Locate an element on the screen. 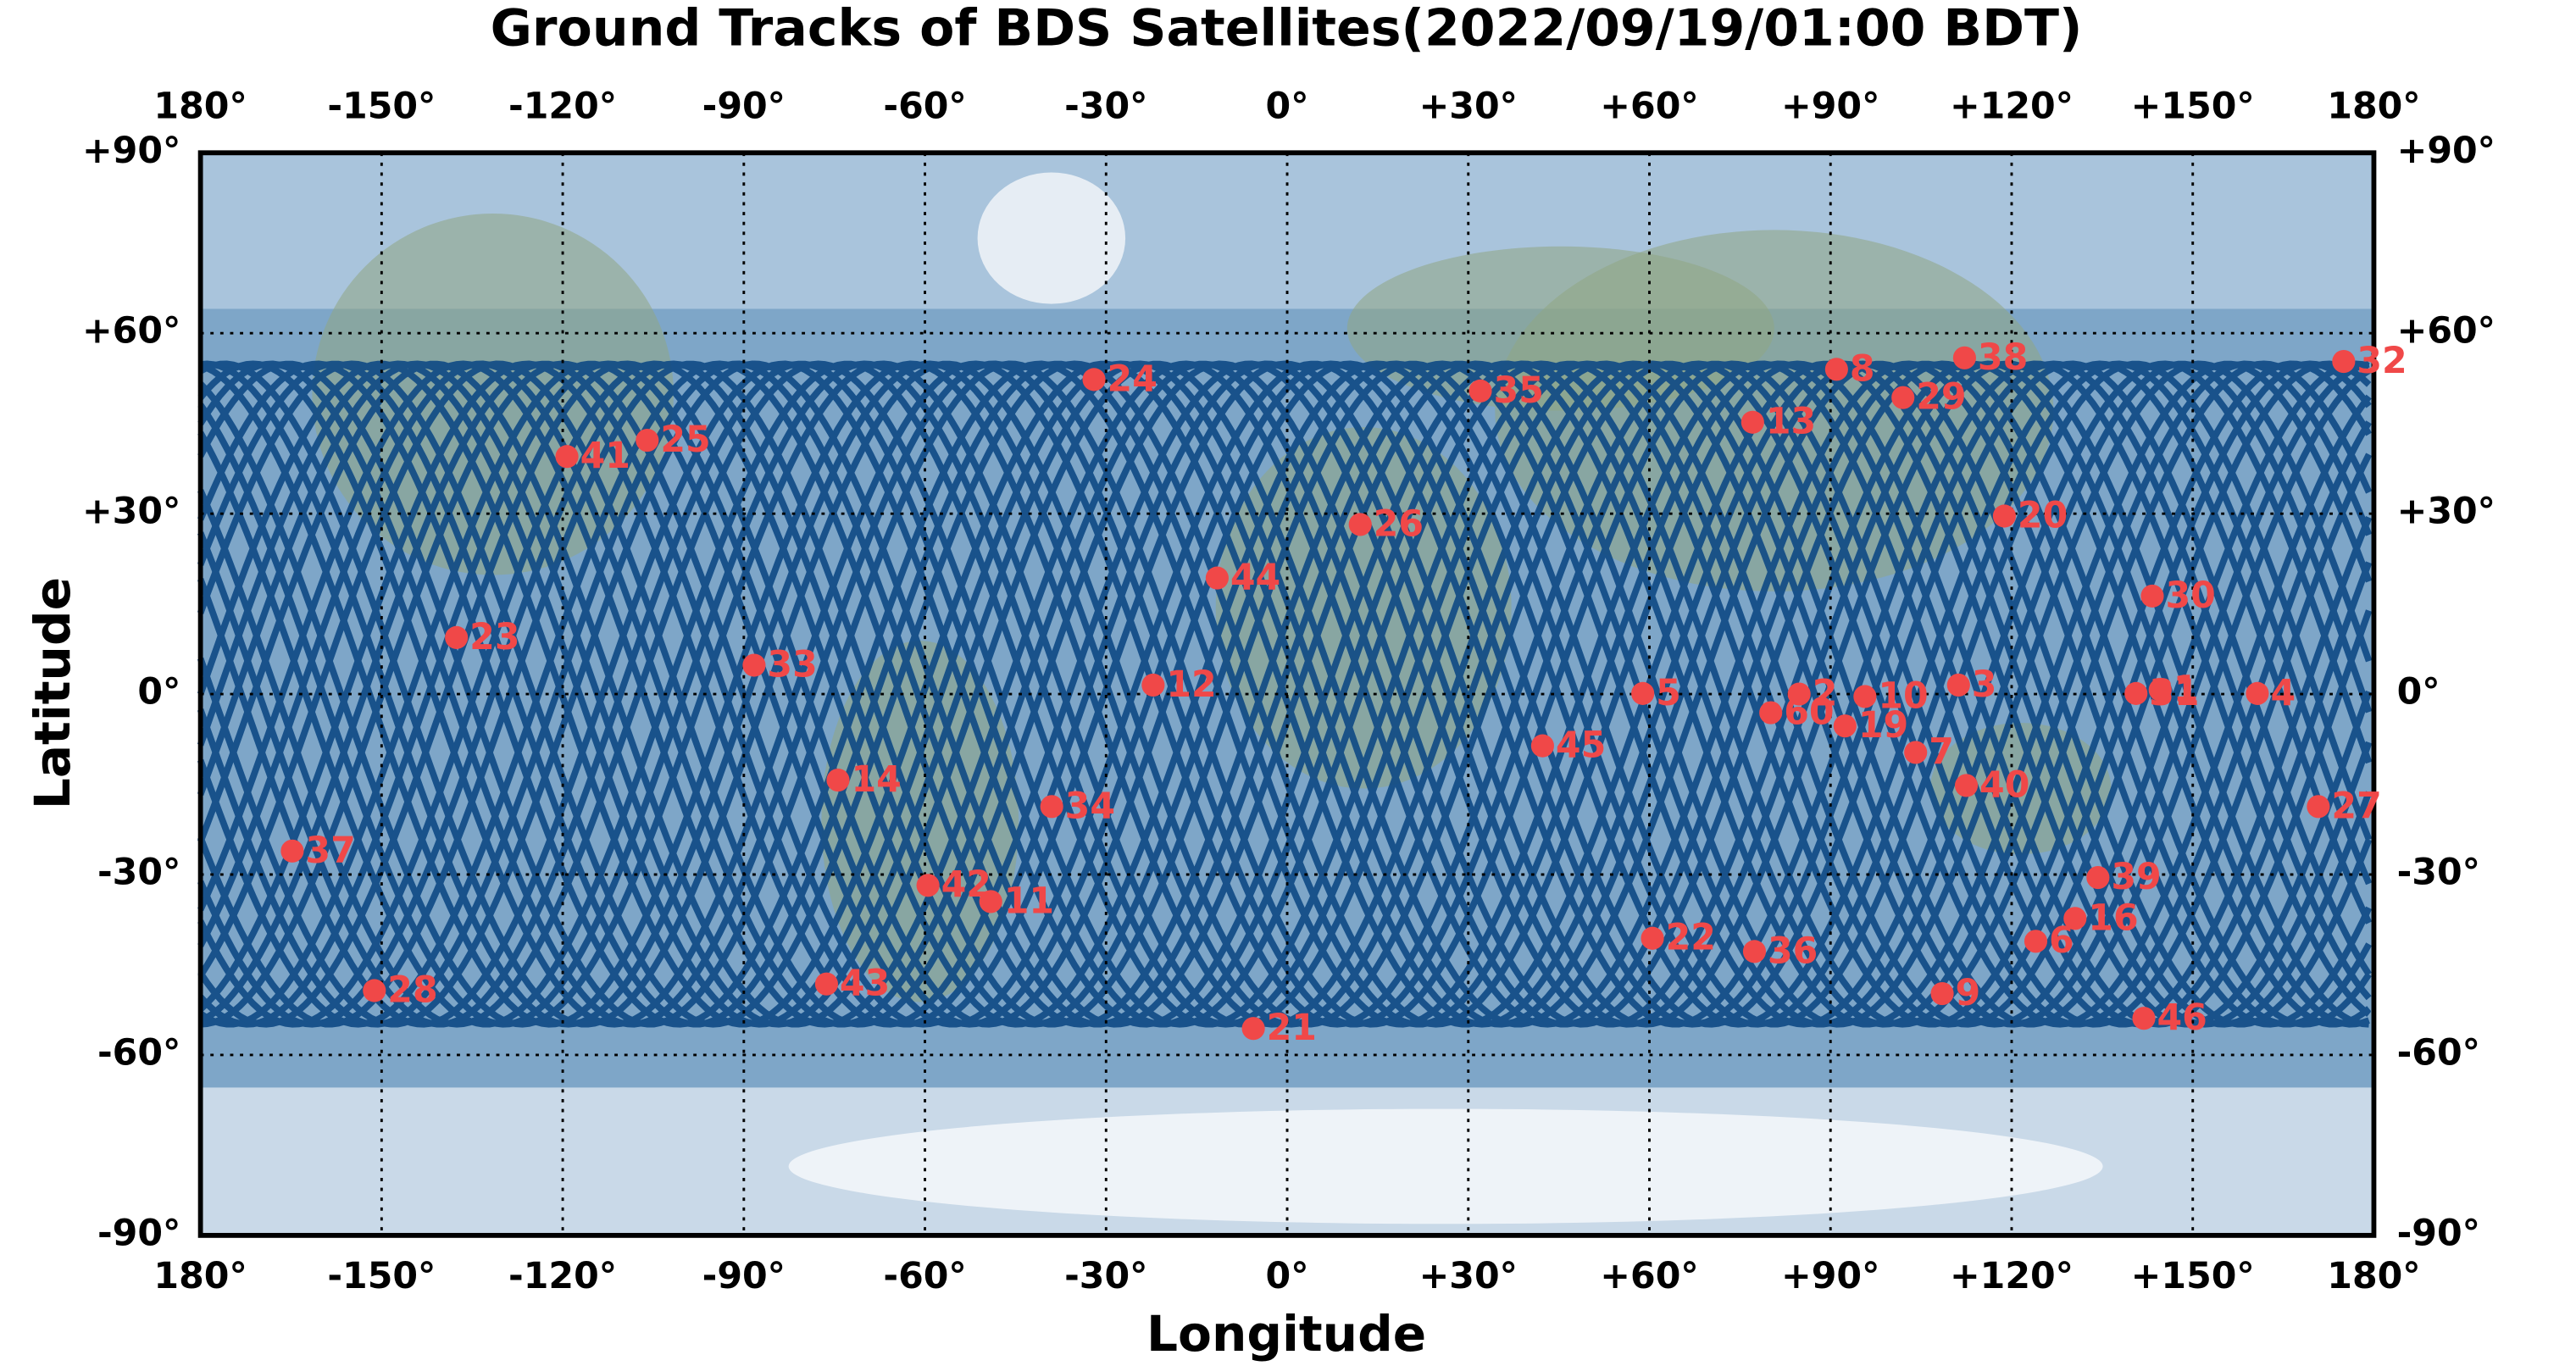  x-tick-label: 180° is located at coordinates (200, 1276).